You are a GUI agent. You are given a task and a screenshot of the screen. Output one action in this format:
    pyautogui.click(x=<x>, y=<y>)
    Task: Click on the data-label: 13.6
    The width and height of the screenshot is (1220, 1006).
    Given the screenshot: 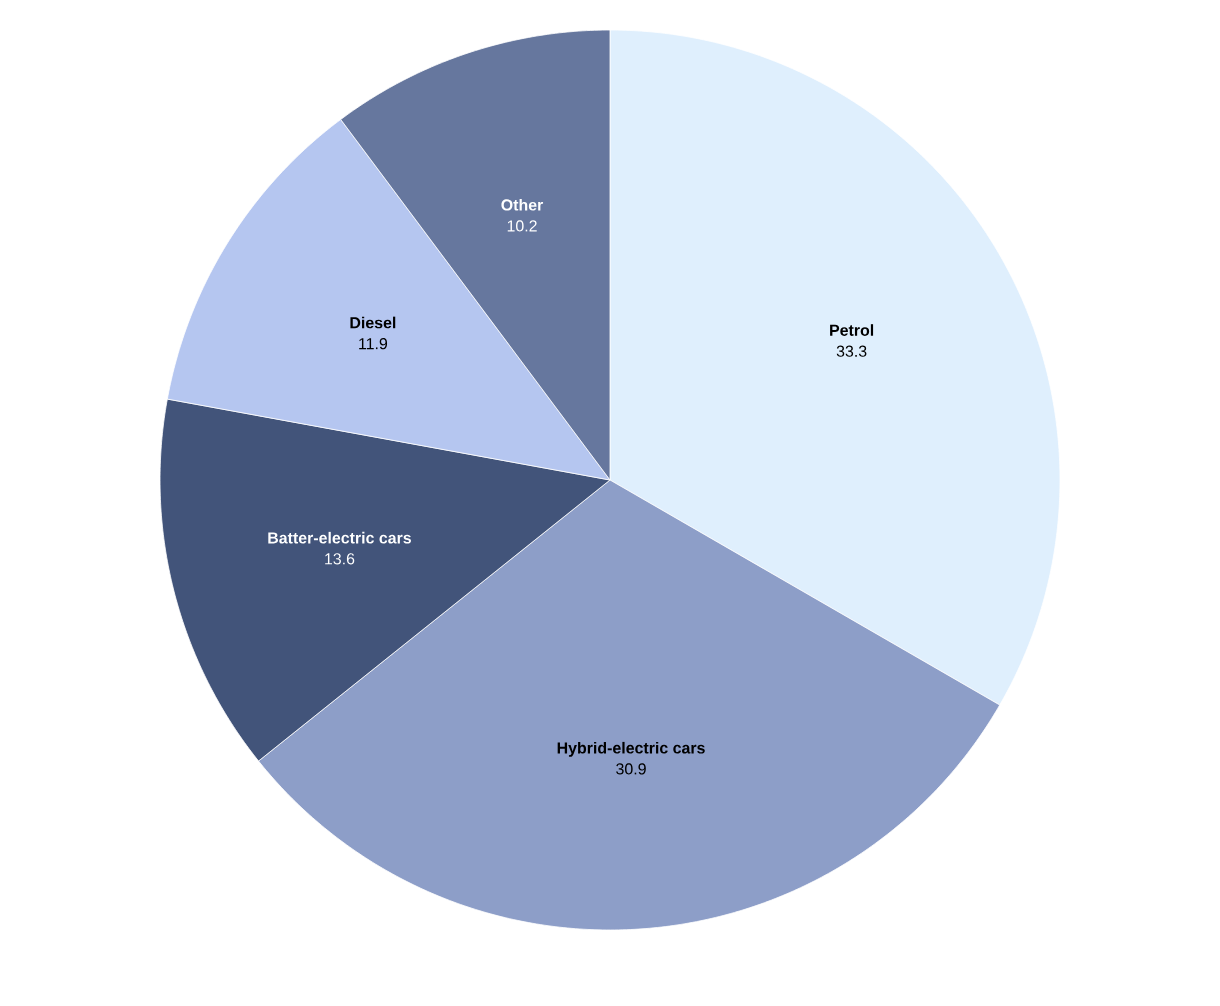 What is the action you would take?
    pyautogui.click(x=340, y=559)
    